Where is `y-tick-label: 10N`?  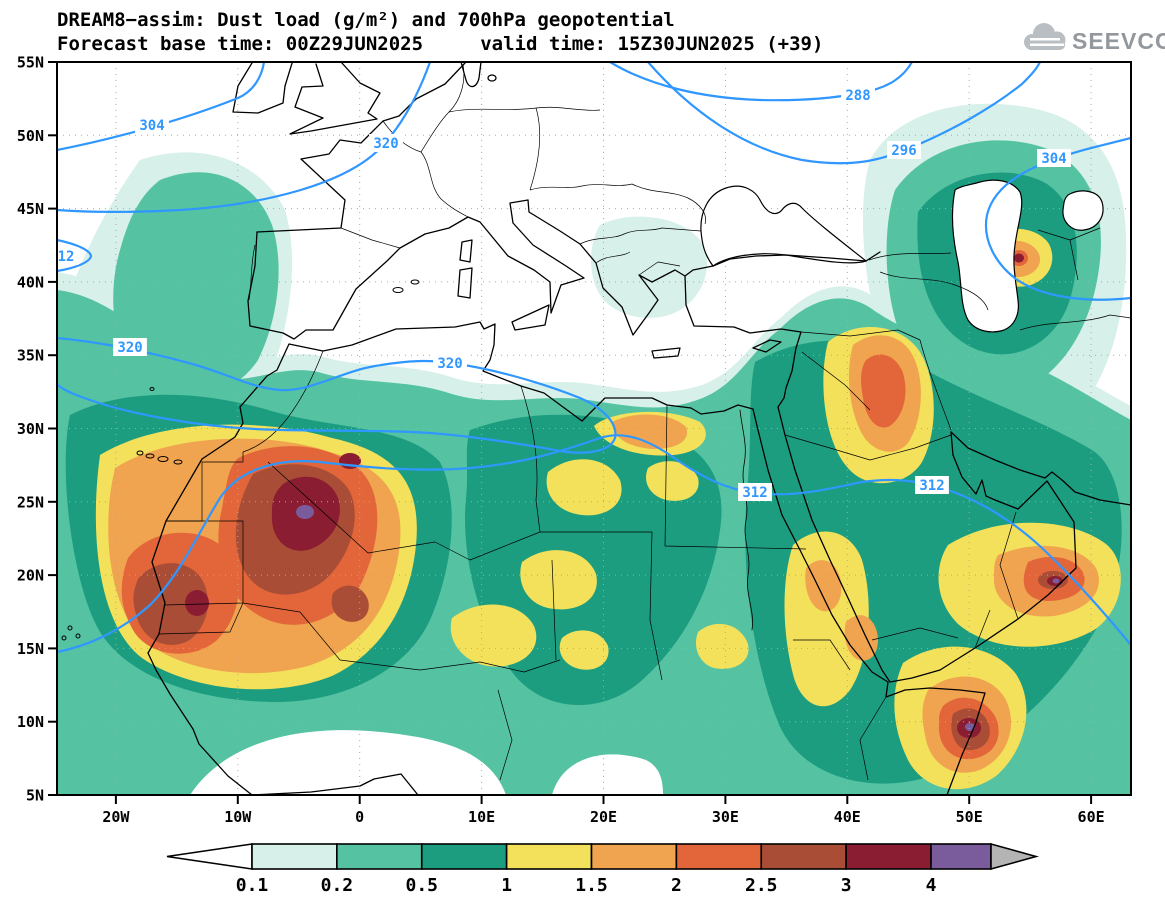 y-tick-label: 10N is located at coordinates (30, 722).